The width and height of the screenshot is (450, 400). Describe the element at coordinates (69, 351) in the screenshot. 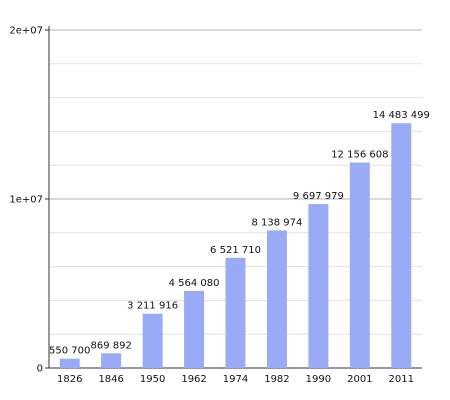

I see `value-label-1826: 550 700` at that location.